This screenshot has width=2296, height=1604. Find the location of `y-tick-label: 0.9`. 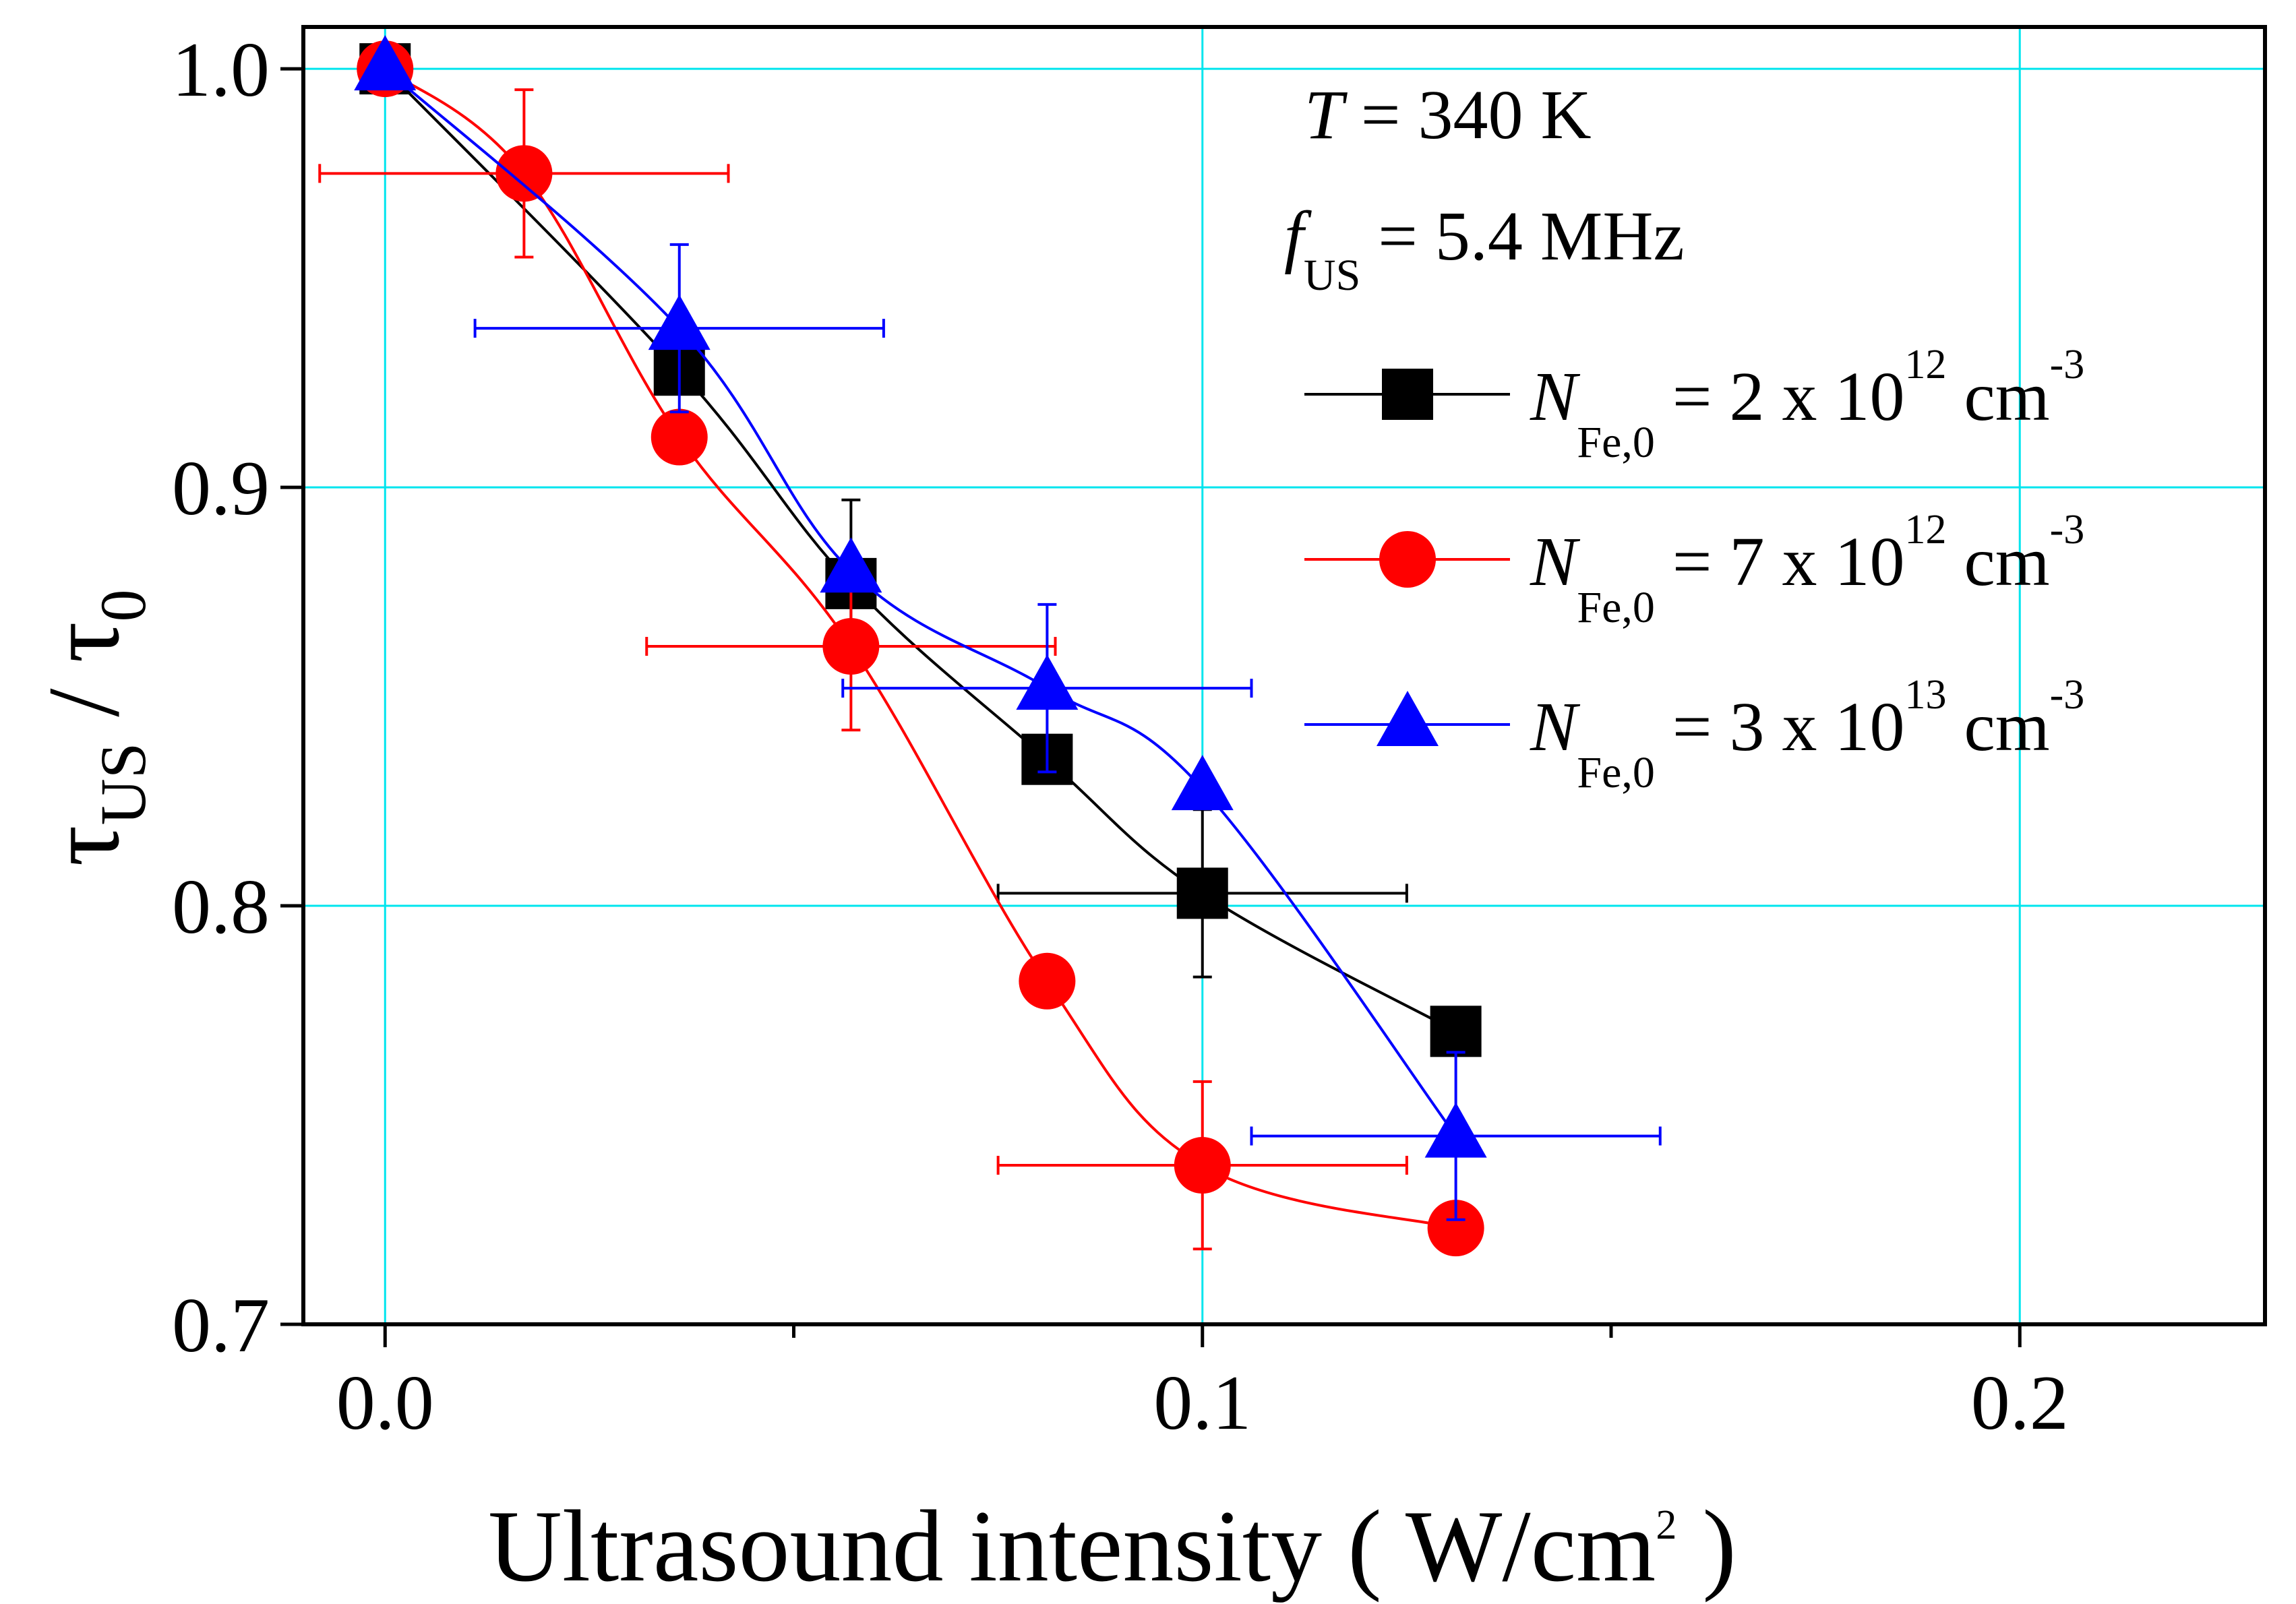

y-tick-label: 0.9 is located at coordinates (221, 489).